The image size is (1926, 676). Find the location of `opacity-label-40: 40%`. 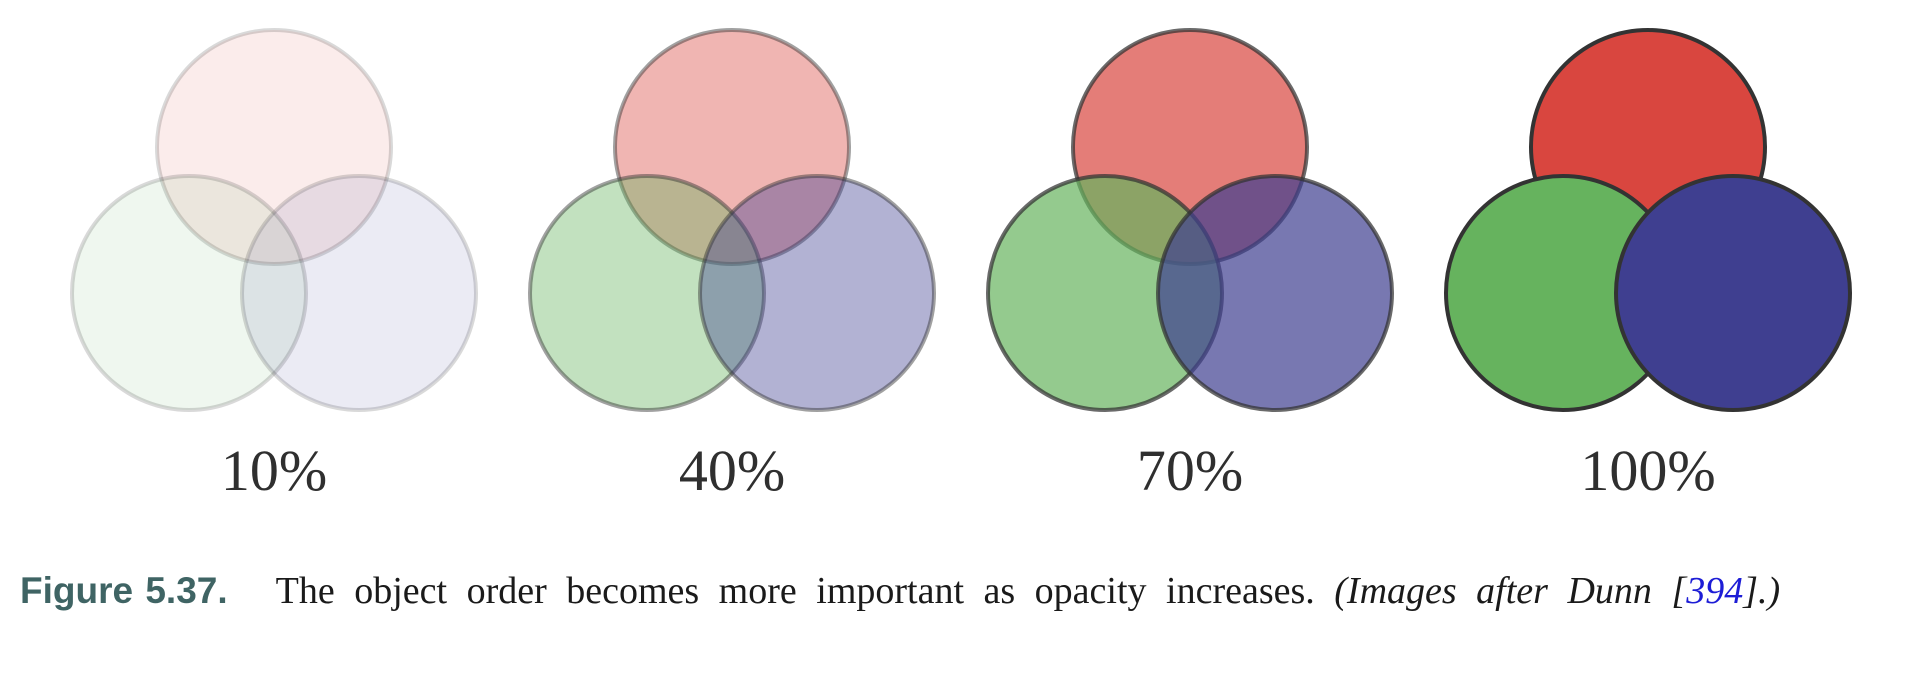

opacity-label-40: 40% is located at coordinates (732, 470).